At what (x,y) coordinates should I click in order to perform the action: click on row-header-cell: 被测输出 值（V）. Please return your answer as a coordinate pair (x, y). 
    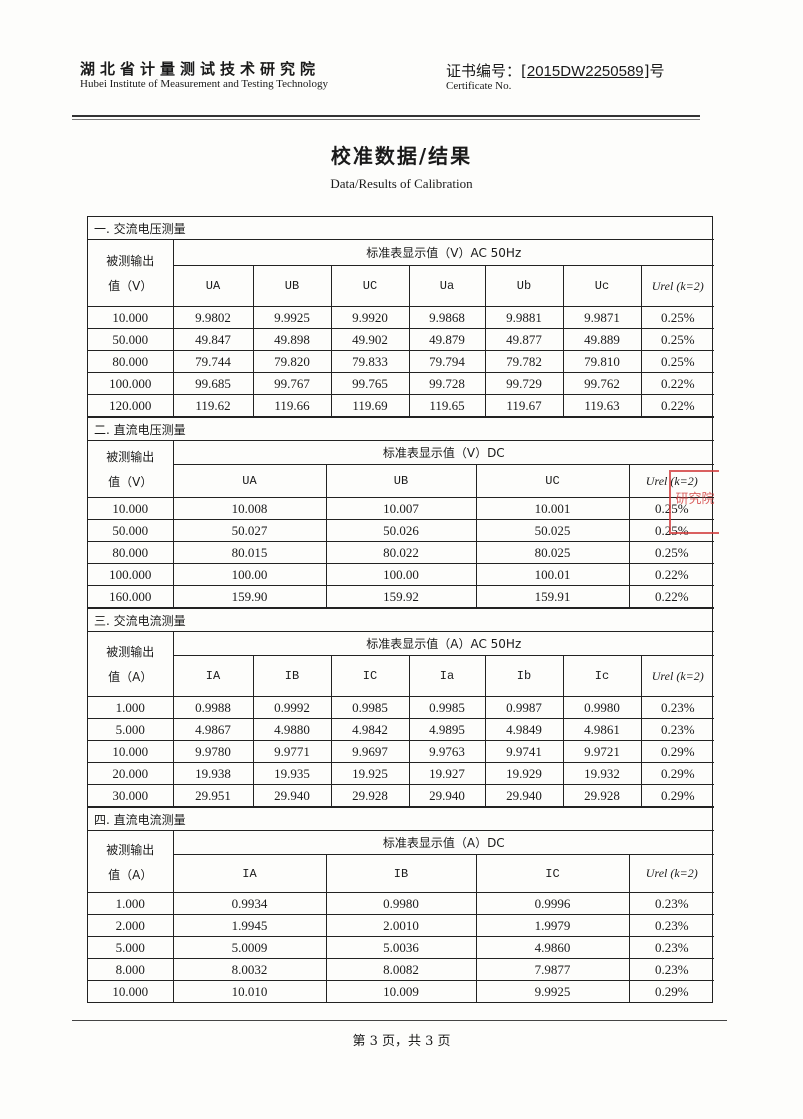
    Looking at the image, I should click on (131, 469).